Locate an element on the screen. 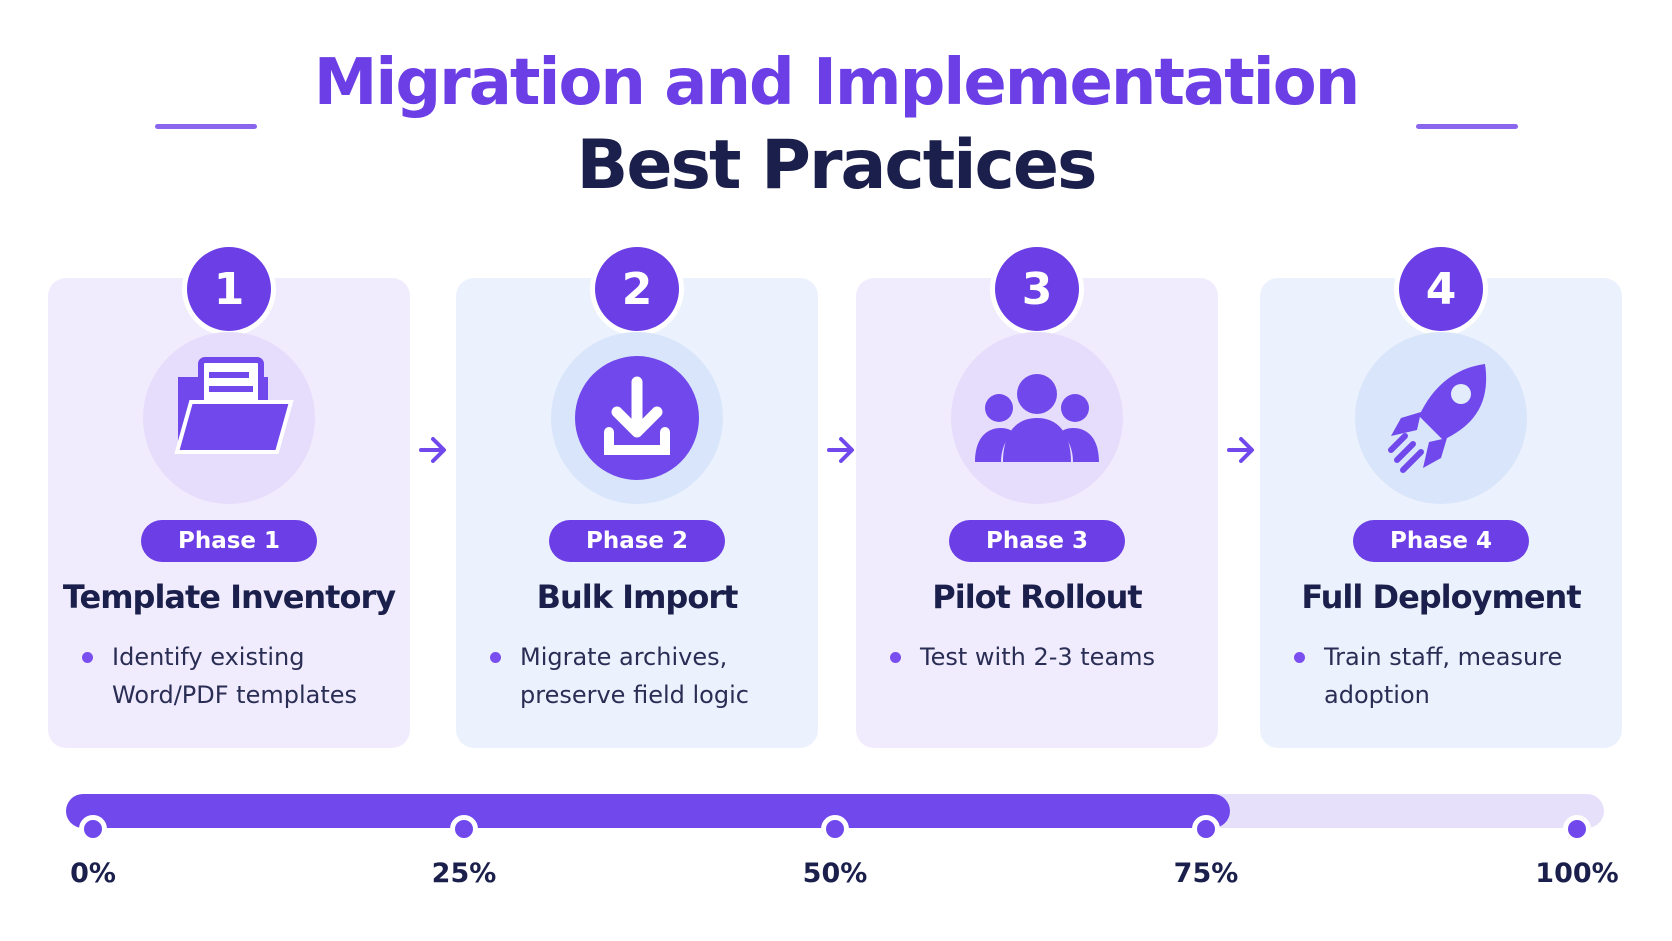 The width and height of the screenshot is (1672, 941). subtitle: Best Practices is located at coordinates (837, 165).